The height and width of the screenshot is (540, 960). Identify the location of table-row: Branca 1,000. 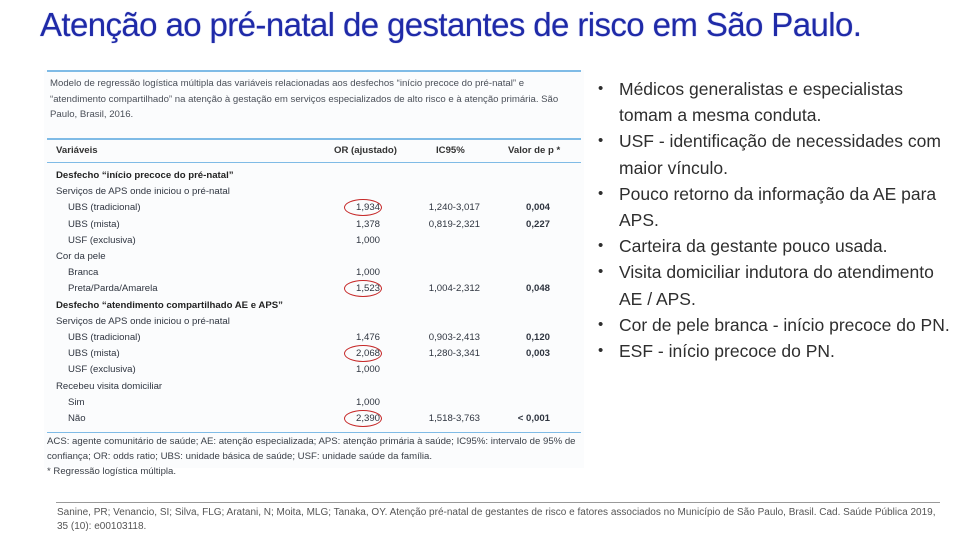
(314, 273).